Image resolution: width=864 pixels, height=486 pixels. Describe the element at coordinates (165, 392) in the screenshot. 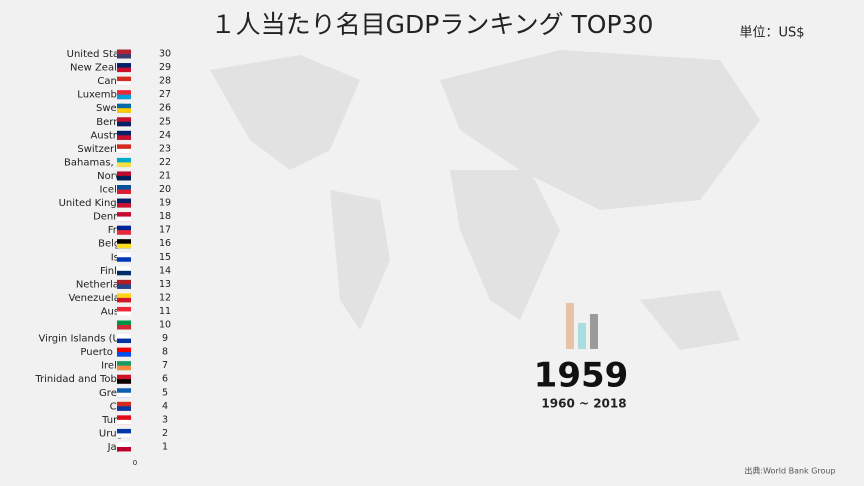

I see `rank: 5` at that location.